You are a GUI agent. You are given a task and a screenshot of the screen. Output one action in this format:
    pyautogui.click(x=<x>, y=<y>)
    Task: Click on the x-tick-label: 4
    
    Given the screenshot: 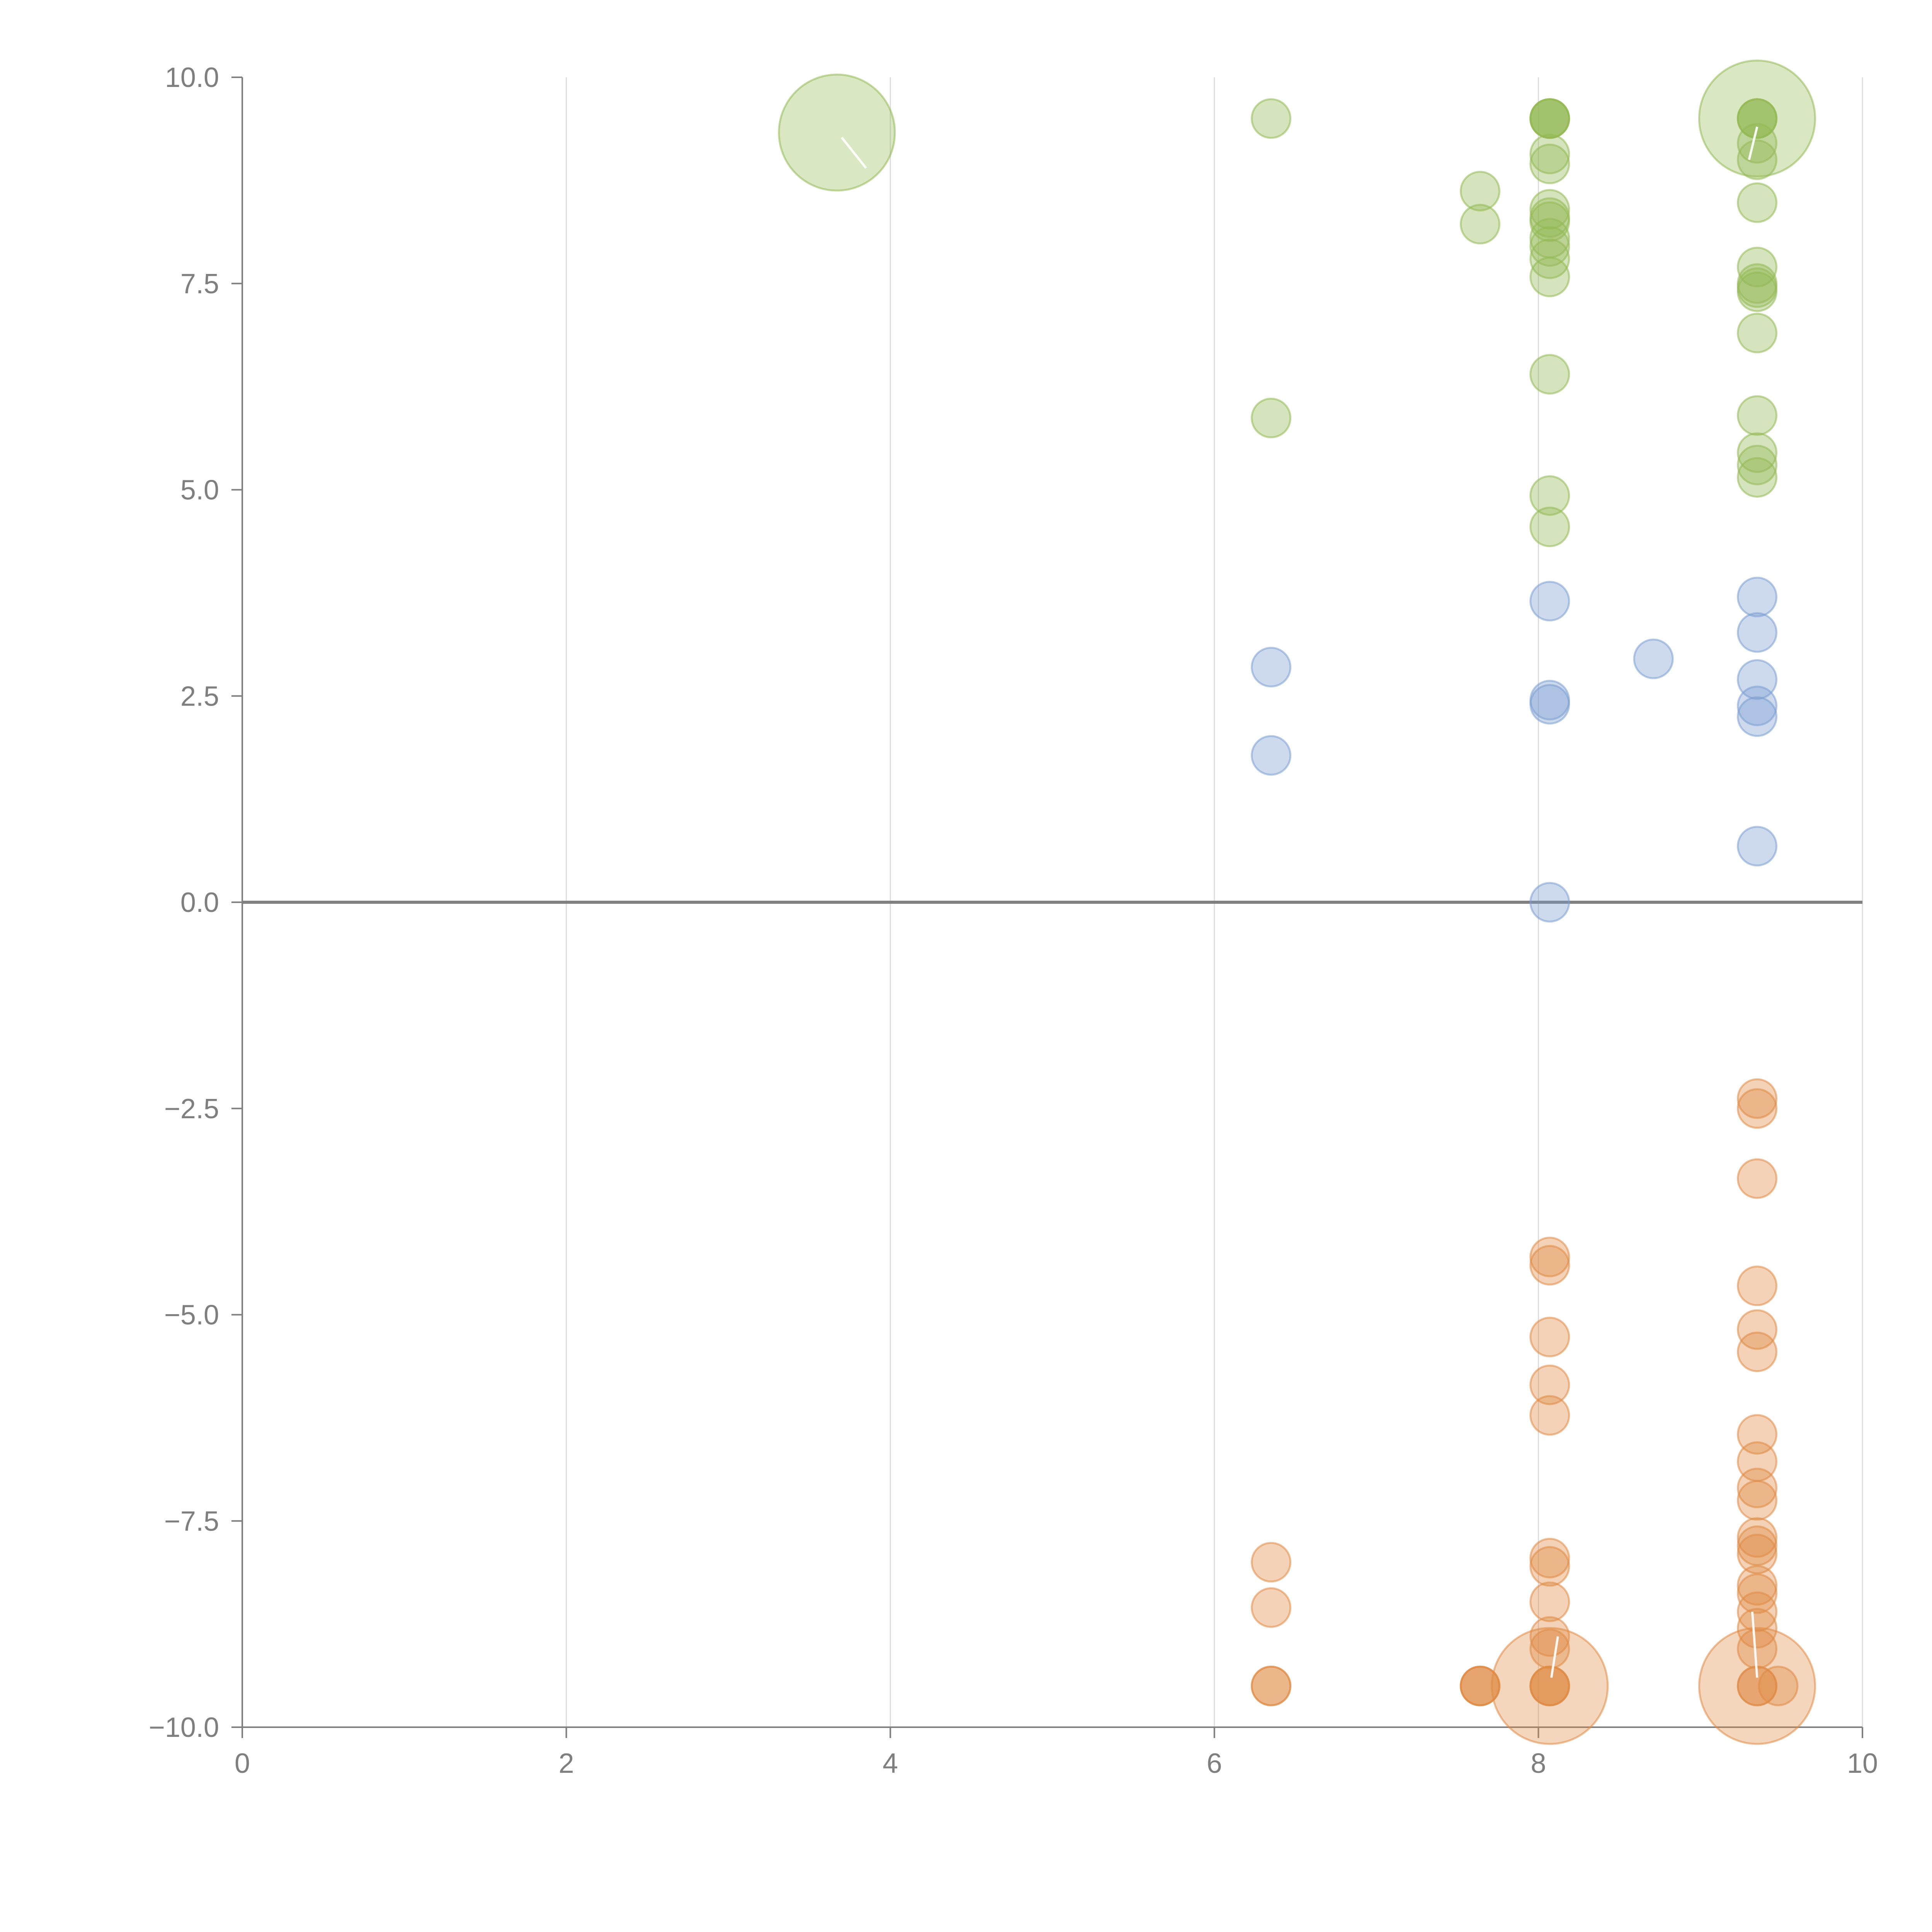 What is the action you would take?
    pyautogui.click(x=891, y=1764)
    